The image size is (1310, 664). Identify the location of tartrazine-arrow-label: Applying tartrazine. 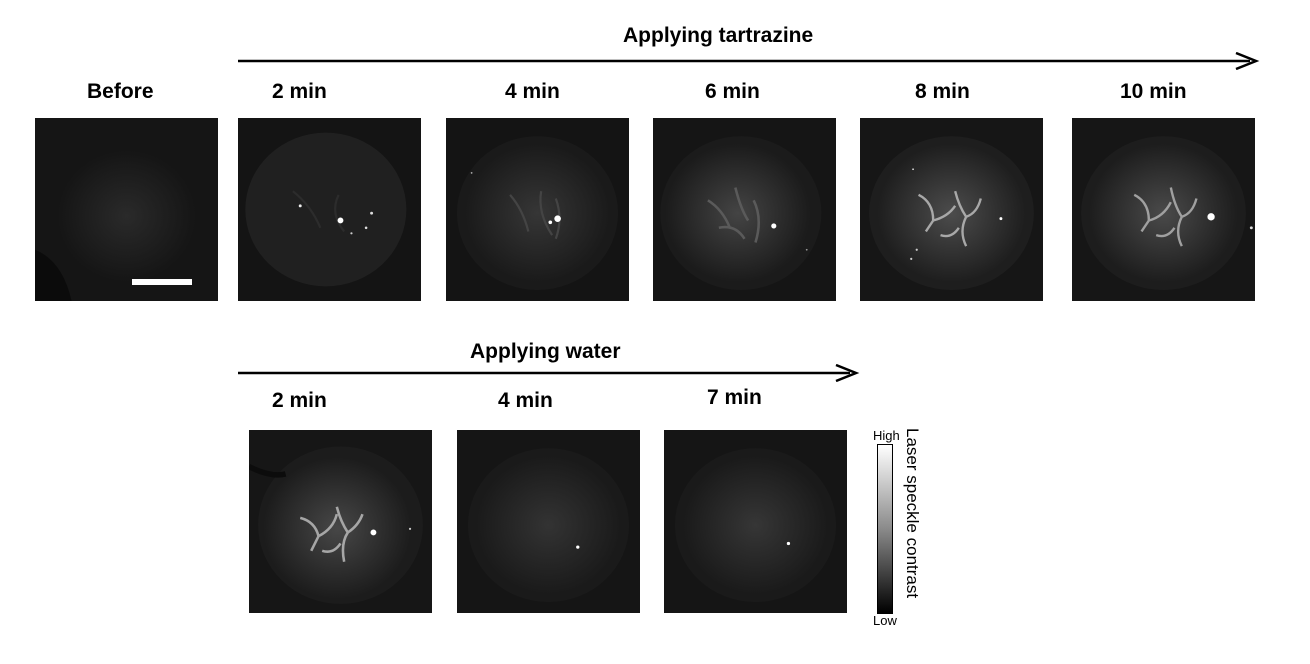
(718, 35).